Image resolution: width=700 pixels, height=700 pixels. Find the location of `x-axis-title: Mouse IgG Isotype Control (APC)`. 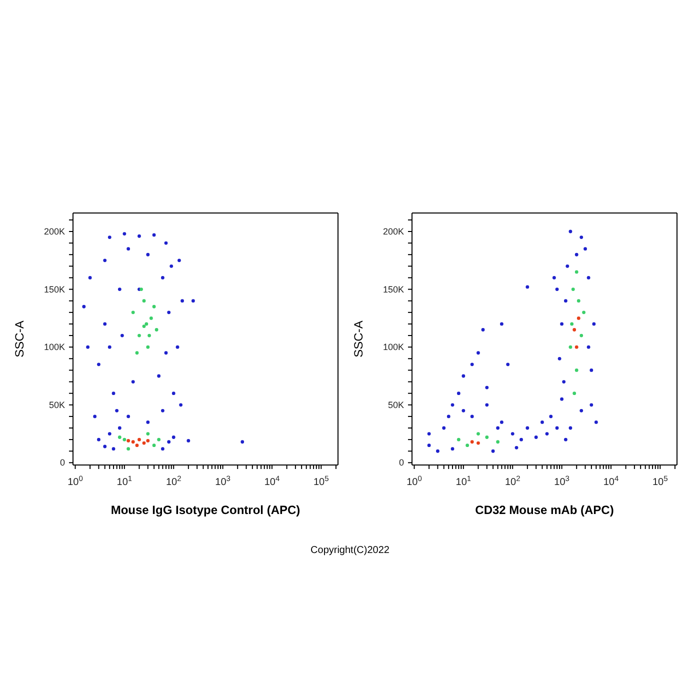

x-axis-title: Mouse IgG Isotype Control (APC) is located at coordinates (206, 510).